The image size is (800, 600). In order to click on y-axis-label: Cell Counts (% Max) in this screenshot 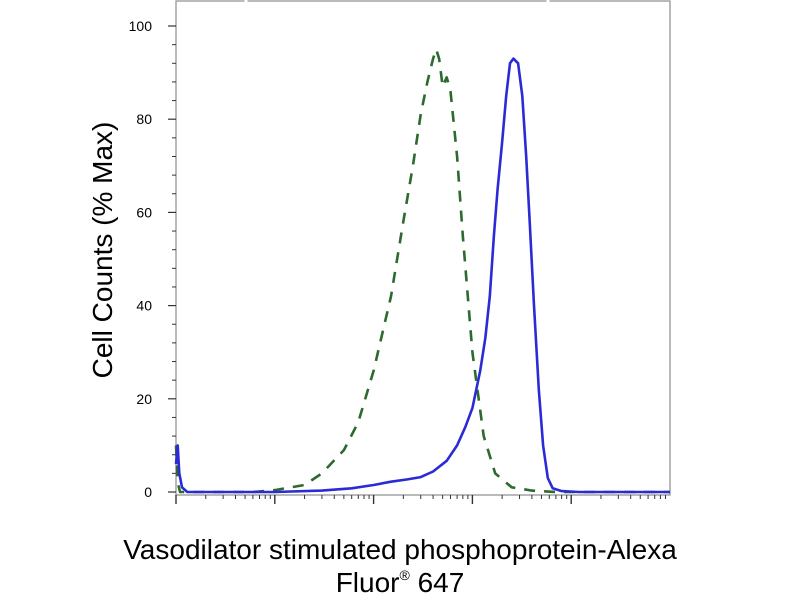, I will do `click(102, 250)`.